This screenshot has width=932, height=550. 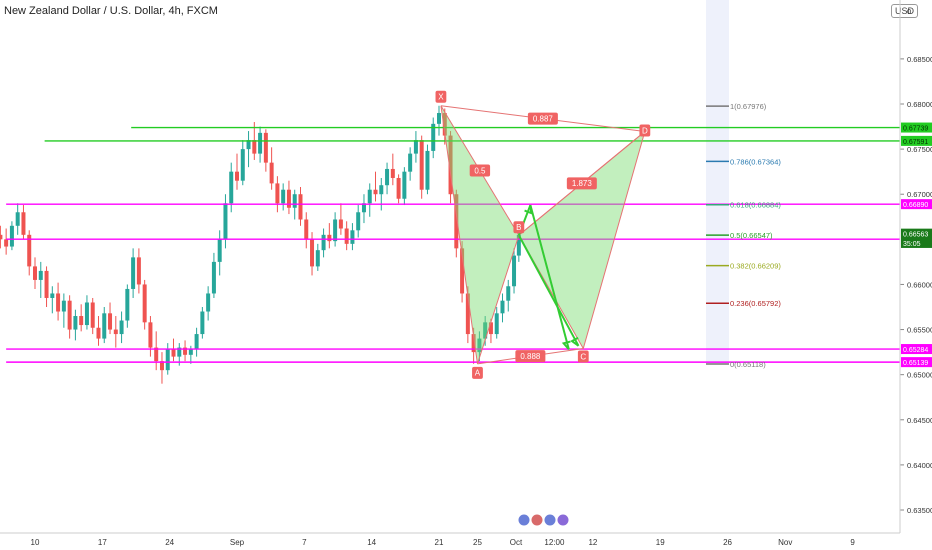 I want to click on point-label-x-bg, so click(x=441, y=96).